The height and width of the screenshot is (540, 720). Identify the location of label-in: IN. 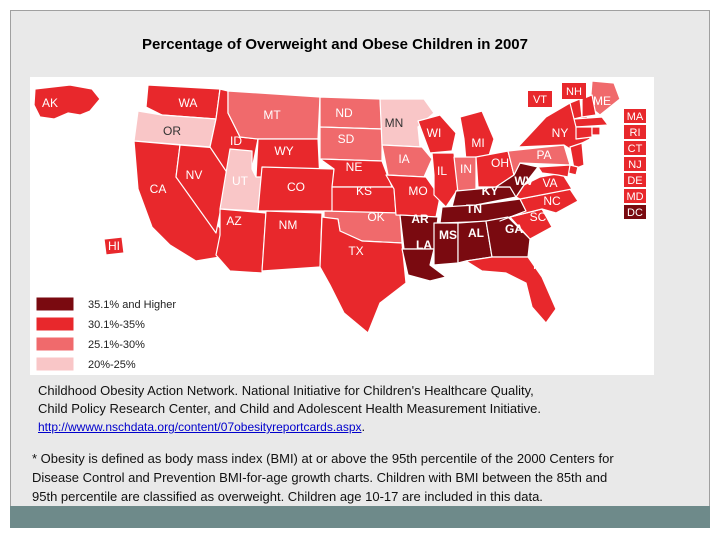
(466, 169).